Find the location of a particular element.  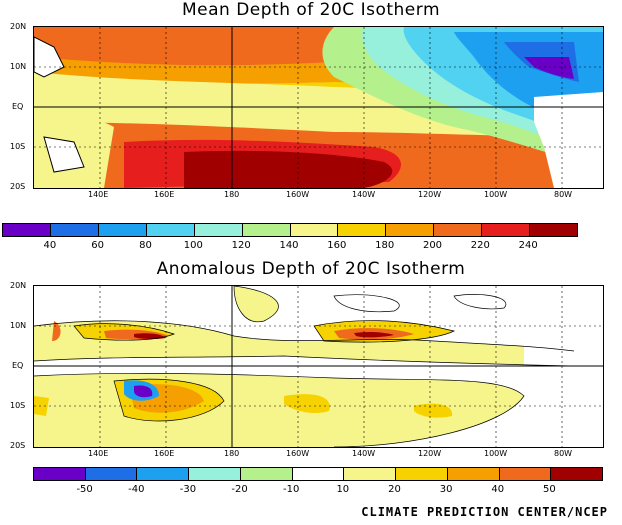

mean-depth-title: Mean Depth of 20C Isotherm is located at coordinates (311, 10).